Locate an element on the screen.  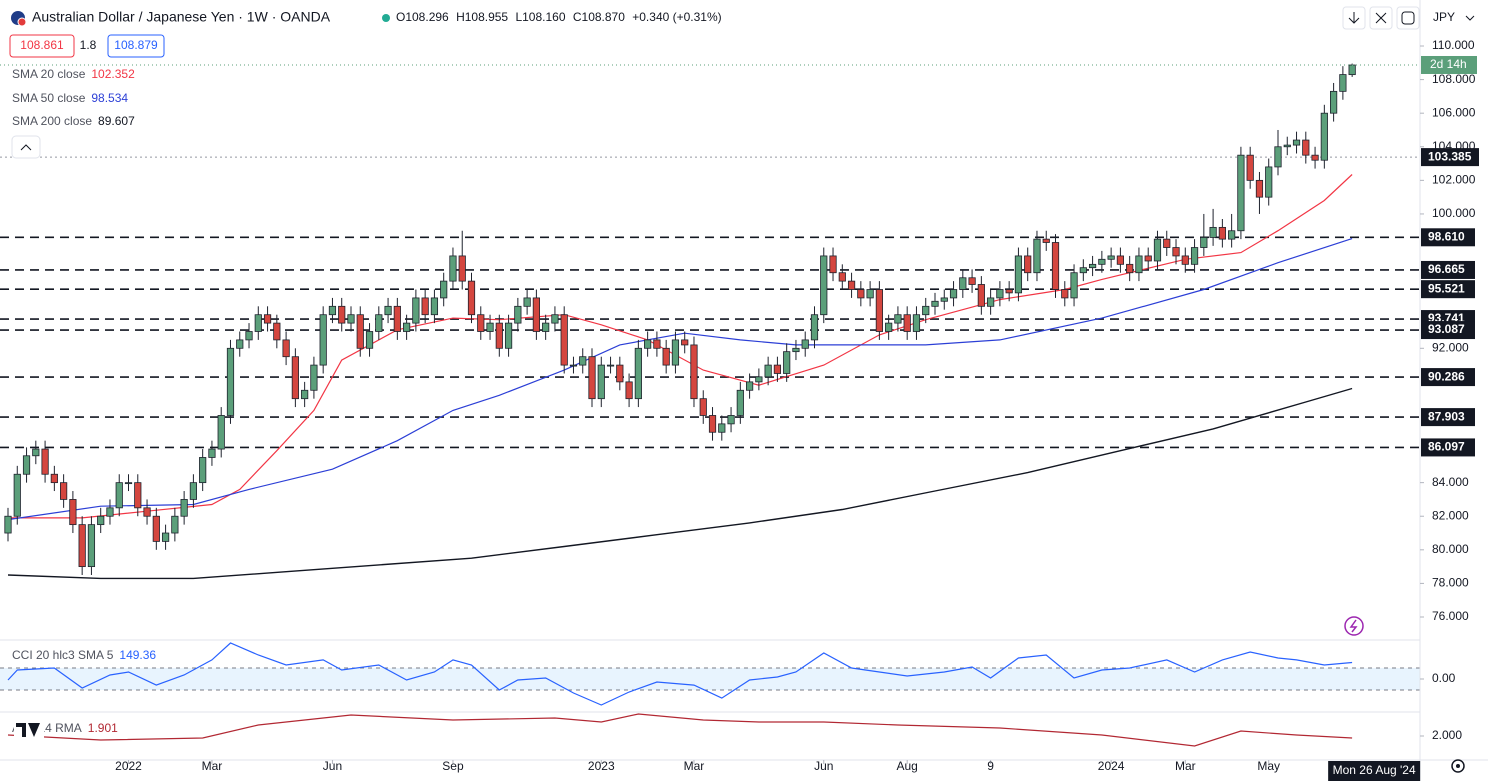
level-label: 95.521 is located at coordinates (1446, 288).